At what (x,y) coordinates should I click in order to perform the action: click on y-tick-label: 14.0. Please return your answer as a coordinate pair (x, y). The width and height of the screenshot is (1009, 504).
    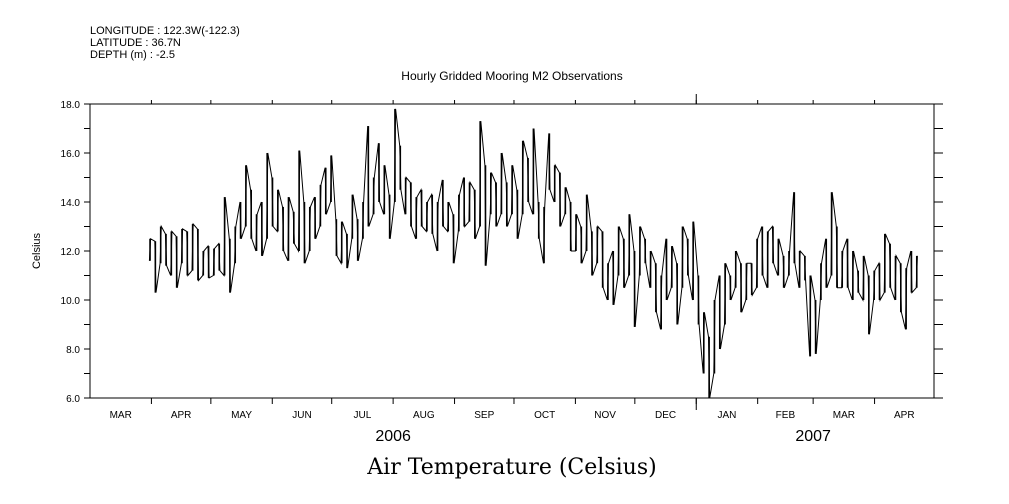
    Looking at the image, I should click on (71, 203).